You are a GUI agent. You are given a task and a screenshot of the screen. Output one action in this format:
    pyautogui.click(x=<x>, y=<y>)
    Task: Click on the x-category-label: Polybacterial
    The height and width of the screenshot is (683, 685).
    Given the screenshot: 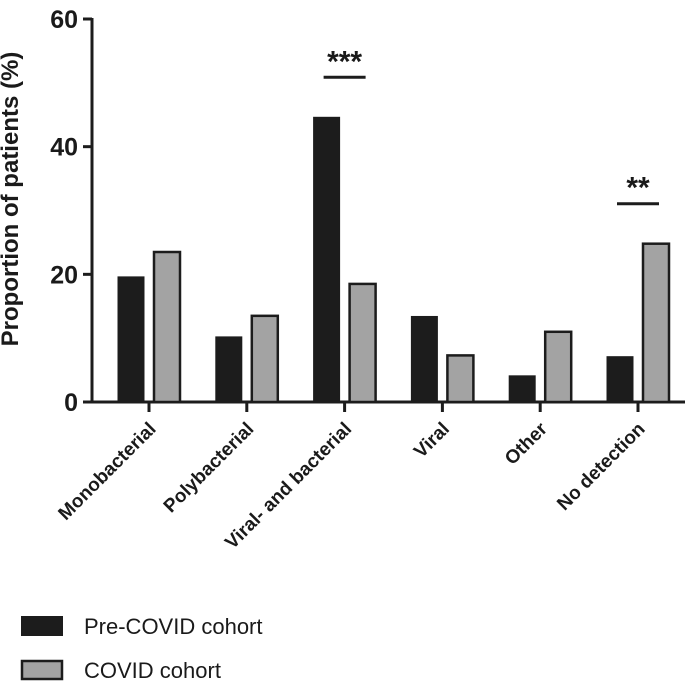 What is the action you would take?
    pyautogui.click(x=209, y=468)
    